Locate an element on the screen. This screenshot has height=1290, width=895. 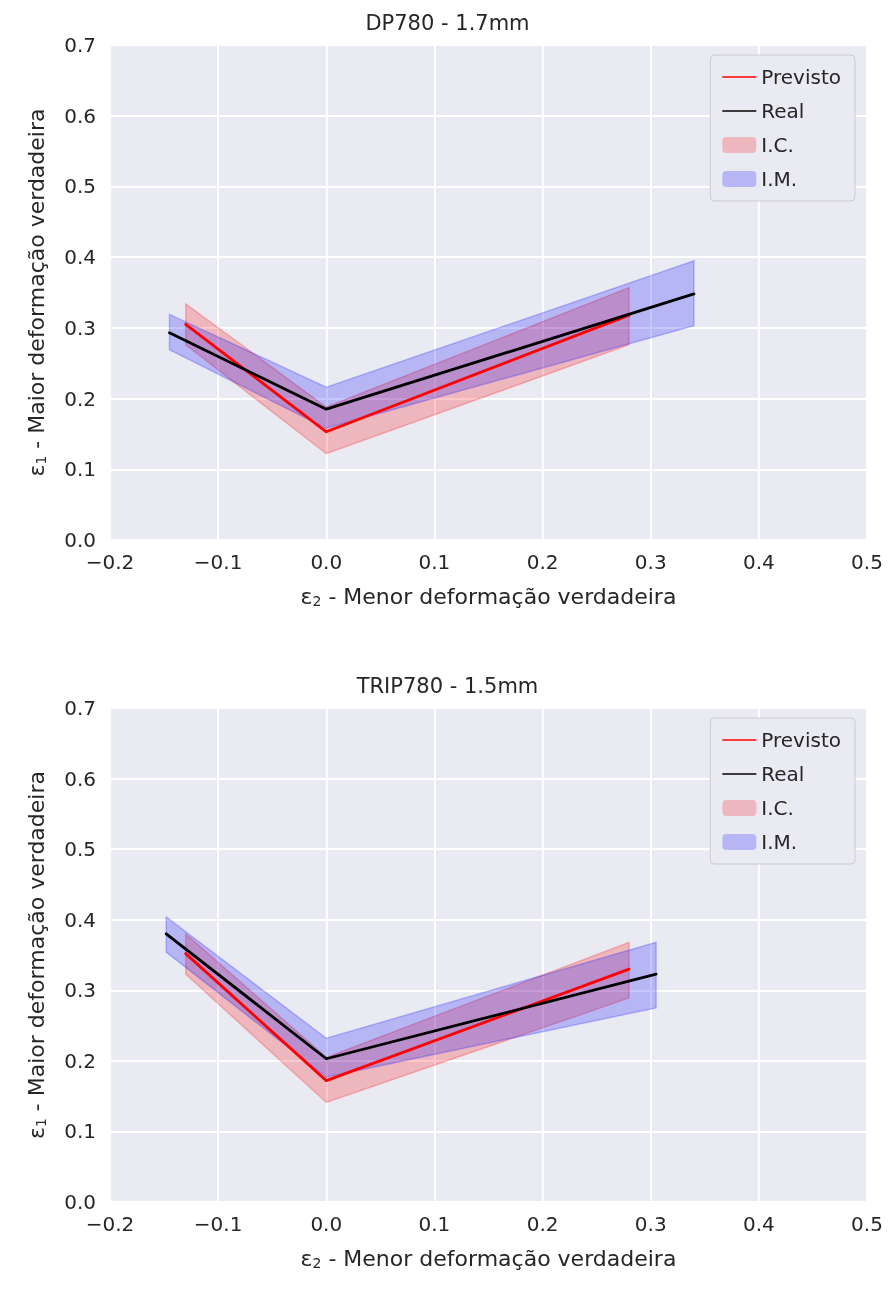
chart-title: DP780 - 1.7mm is located at coordinates (447, 22).